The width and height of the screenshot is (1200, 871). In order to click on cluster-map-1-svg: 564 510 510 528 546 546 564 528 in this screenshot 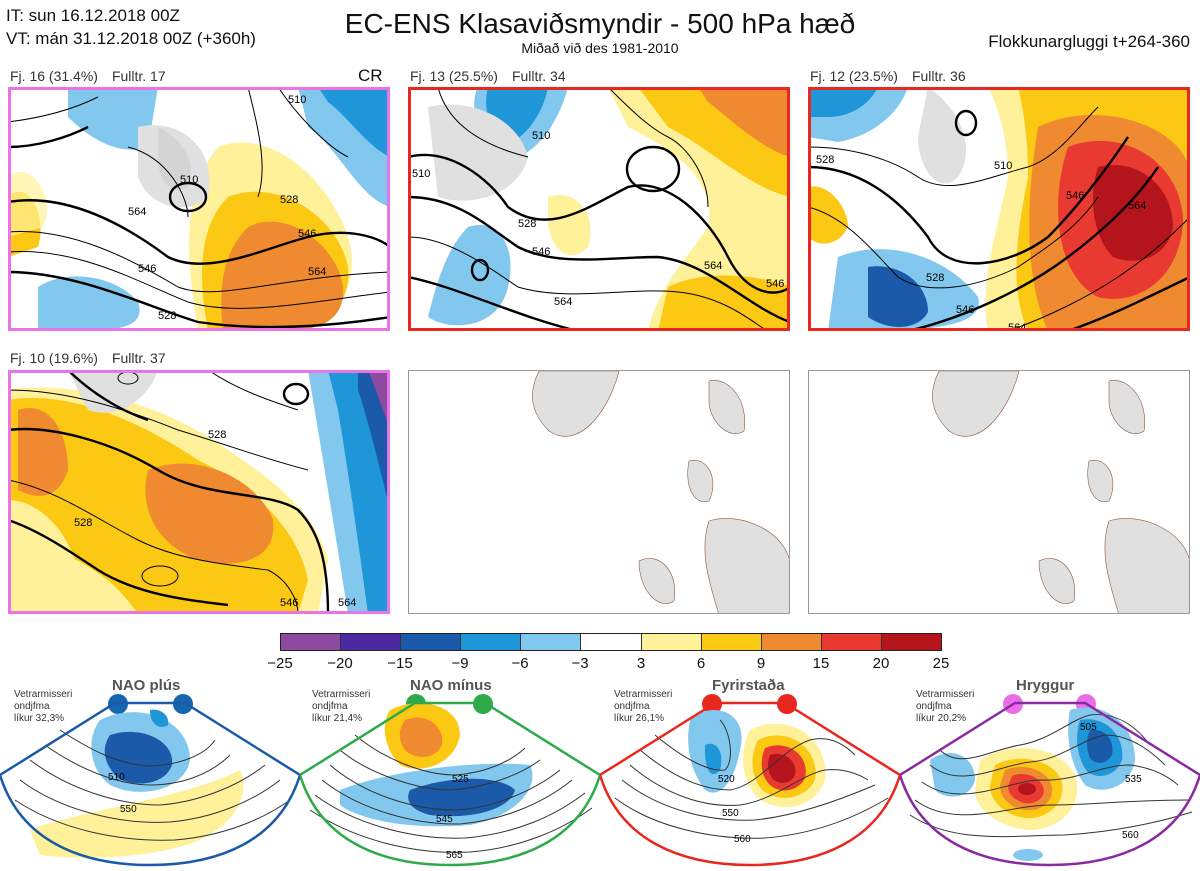, I will do `click(199, 209)`.